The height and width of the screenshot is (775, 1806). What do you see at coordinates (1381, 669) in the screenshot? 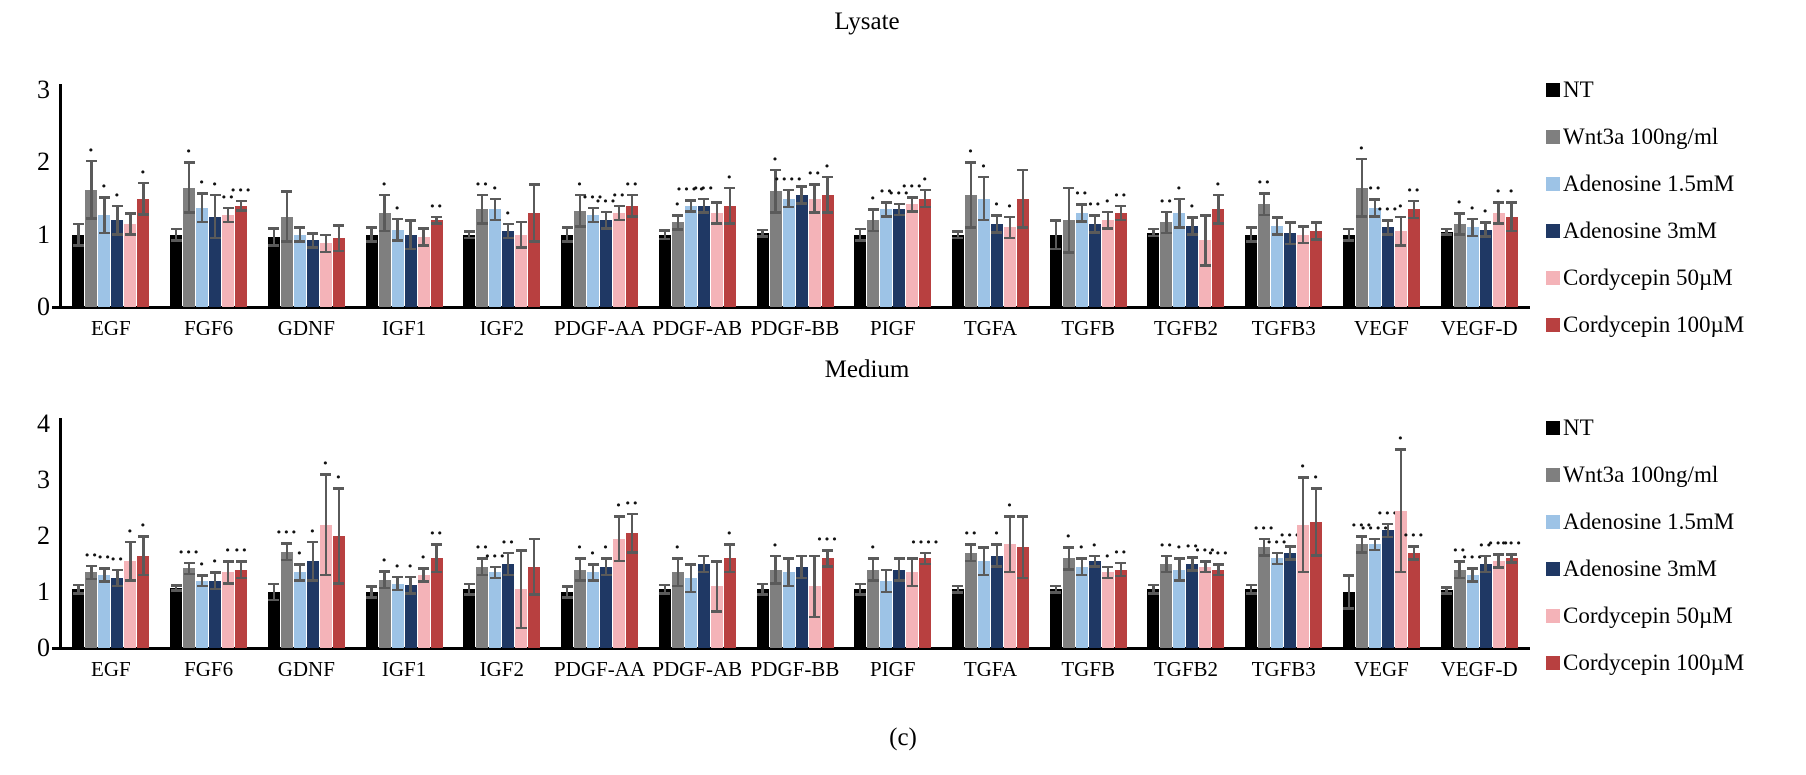
I see `category-label: VEGF` at bounding box center [1381, 669].